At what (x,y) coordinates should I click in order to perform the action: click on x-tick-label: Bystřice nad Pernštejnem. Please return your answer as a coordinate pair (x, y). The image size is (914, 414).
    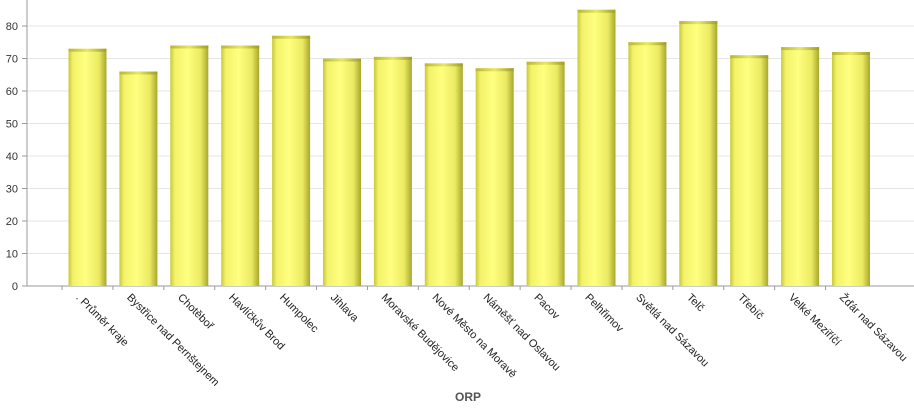
    Looking at the image, I should click on (172, 340).